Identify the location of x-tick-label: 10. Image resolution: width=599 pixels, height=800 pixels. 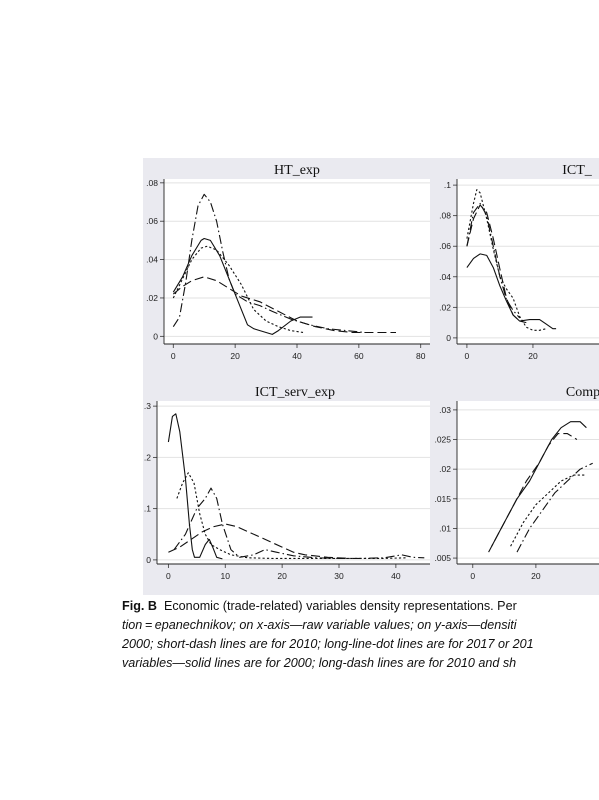
(226, 576).